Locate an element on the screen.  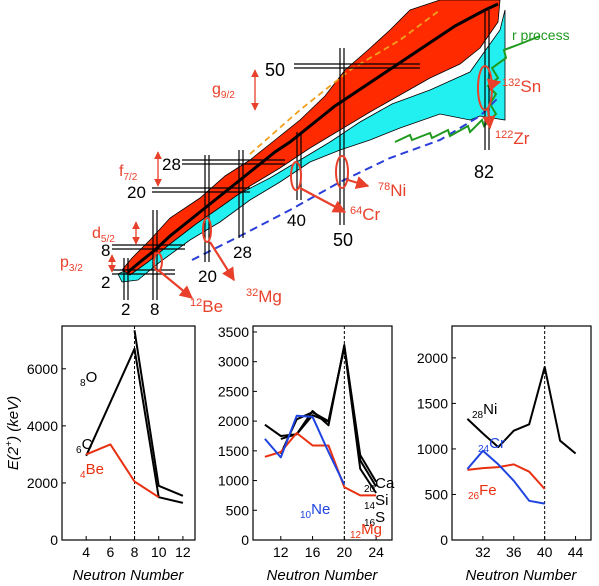
neutron-magic-20: 20 is located at coordinates (207, 276).